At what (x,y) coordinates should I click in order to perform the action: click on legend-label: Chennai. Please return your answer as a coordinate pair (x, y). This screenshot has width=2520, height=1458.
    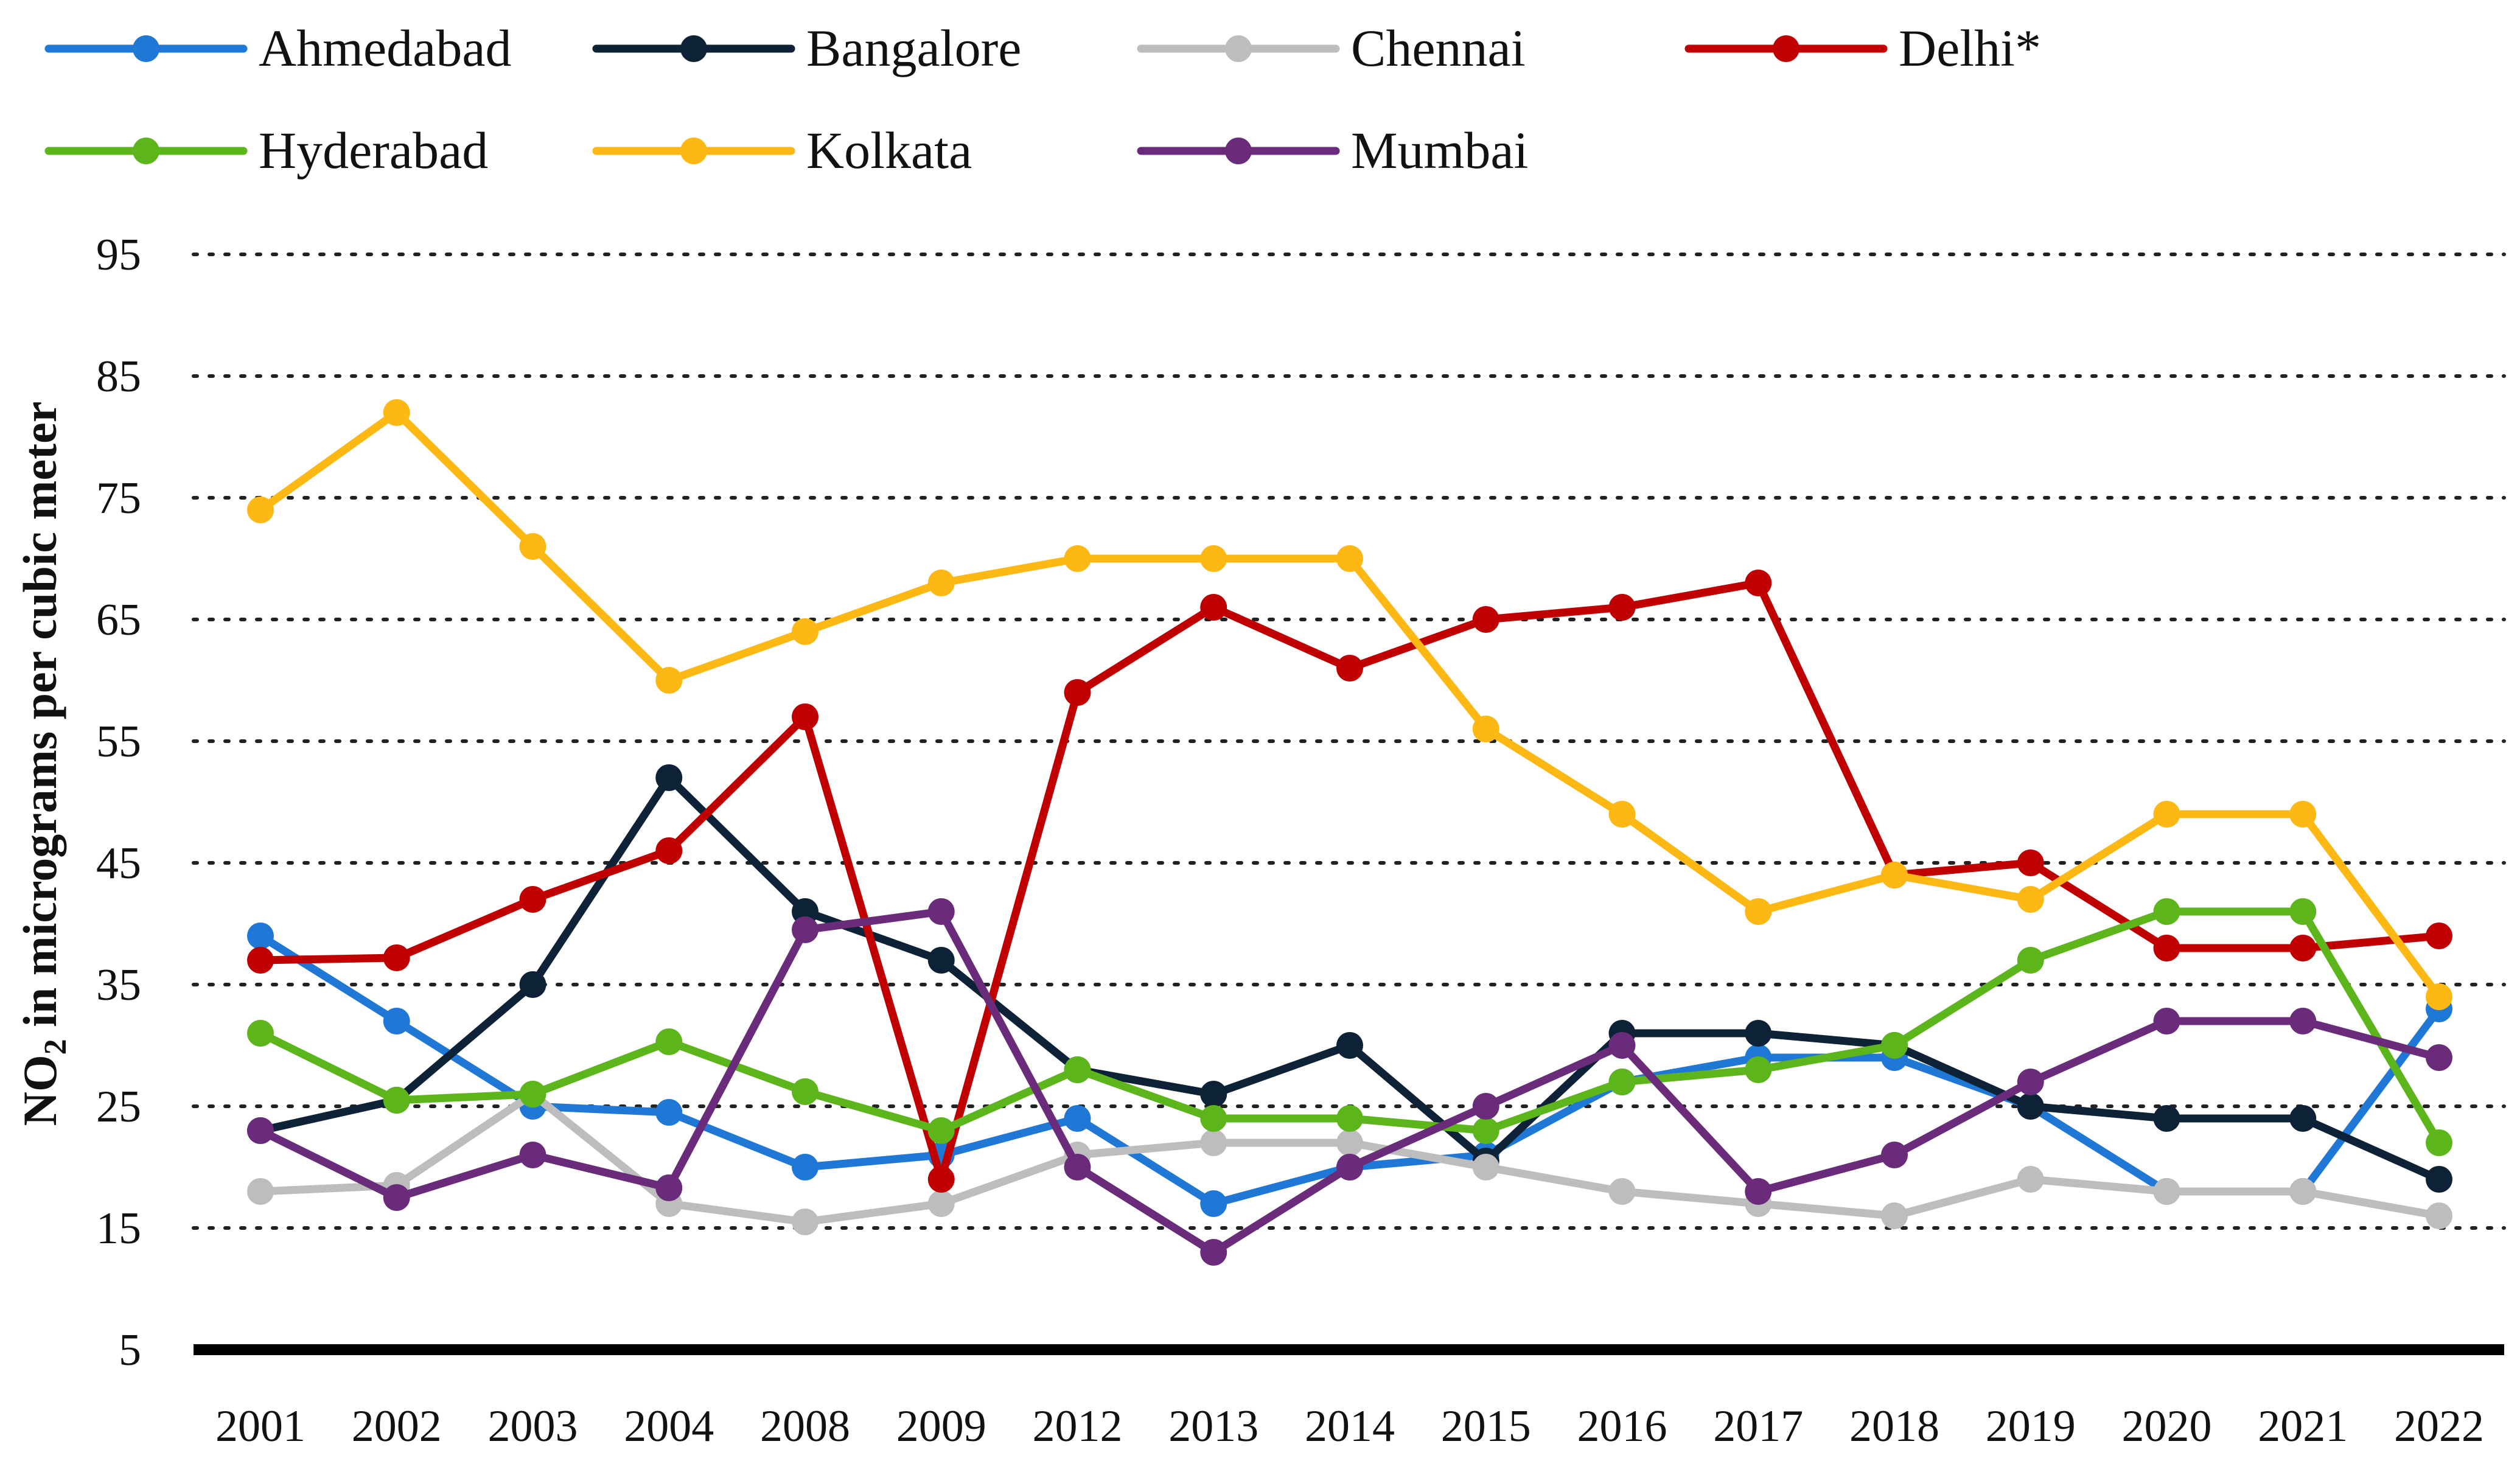
    Looking at the image, I should click on (1438, 48).